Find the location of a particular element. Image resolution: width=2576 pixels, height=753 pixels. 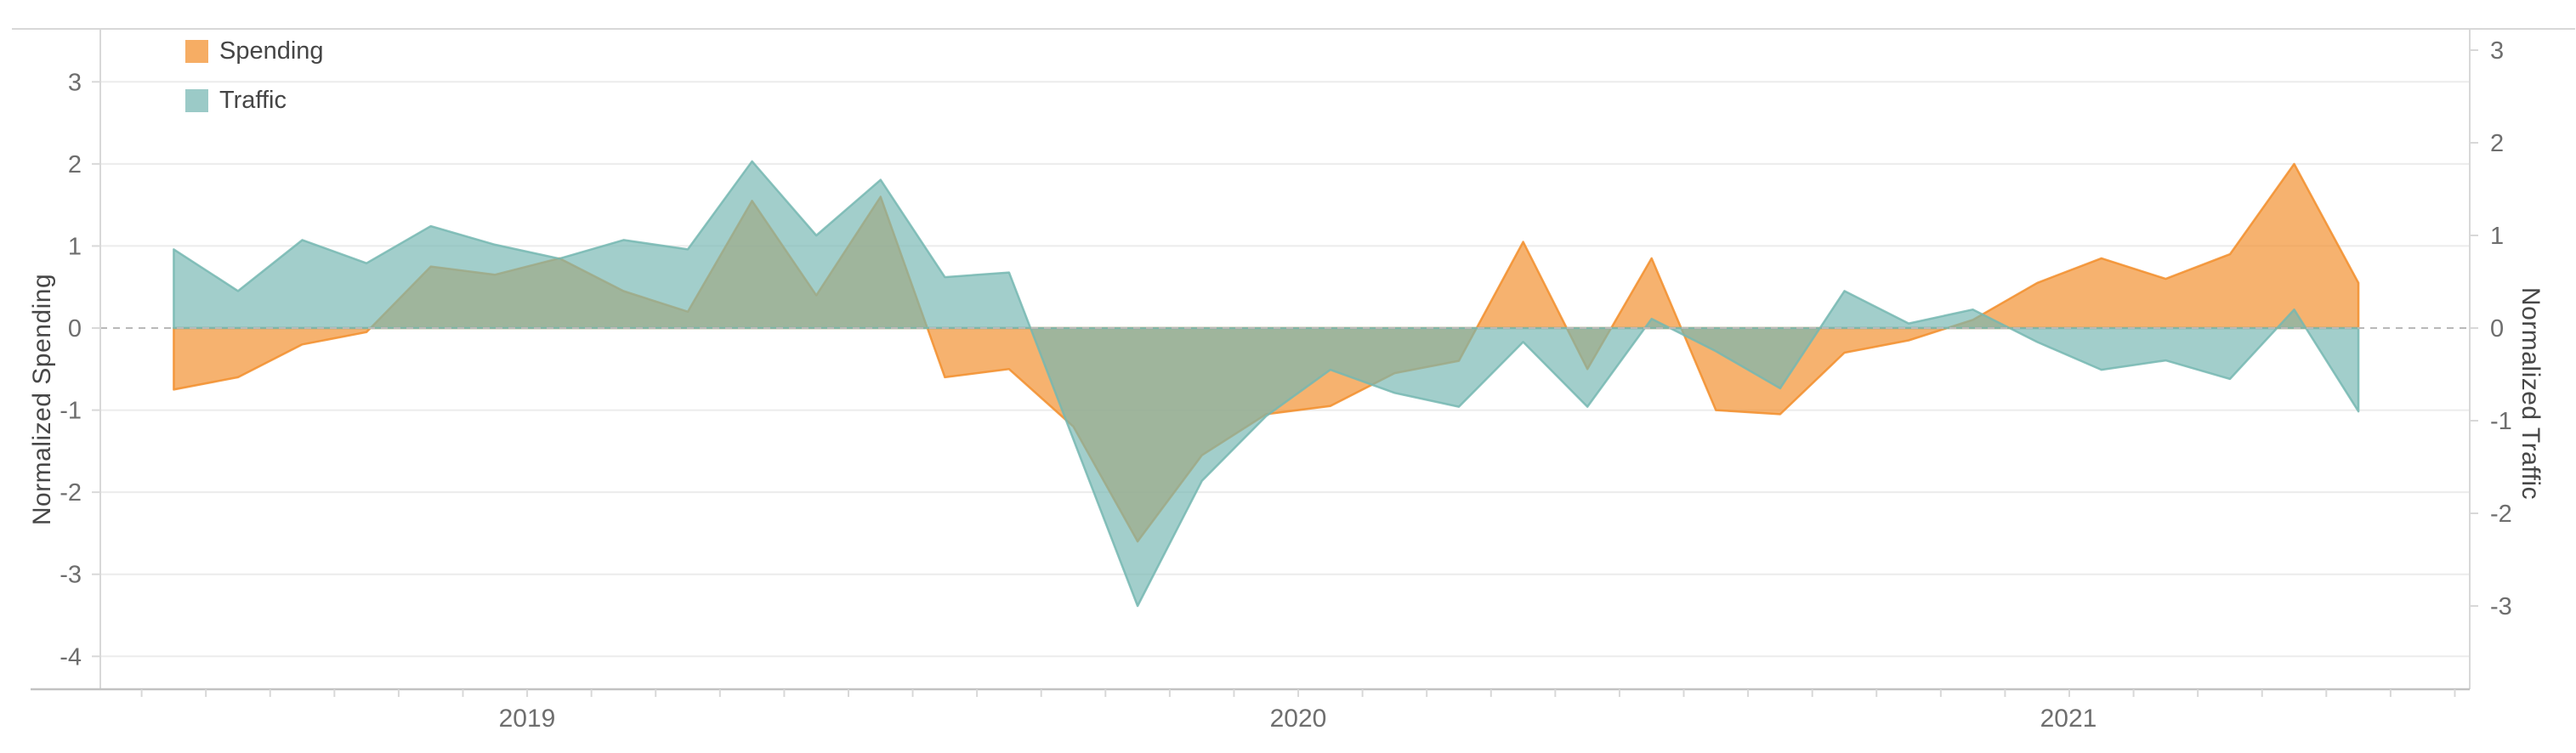

x-axis-year-2019: 2019 is located at coordinates (527, 719).